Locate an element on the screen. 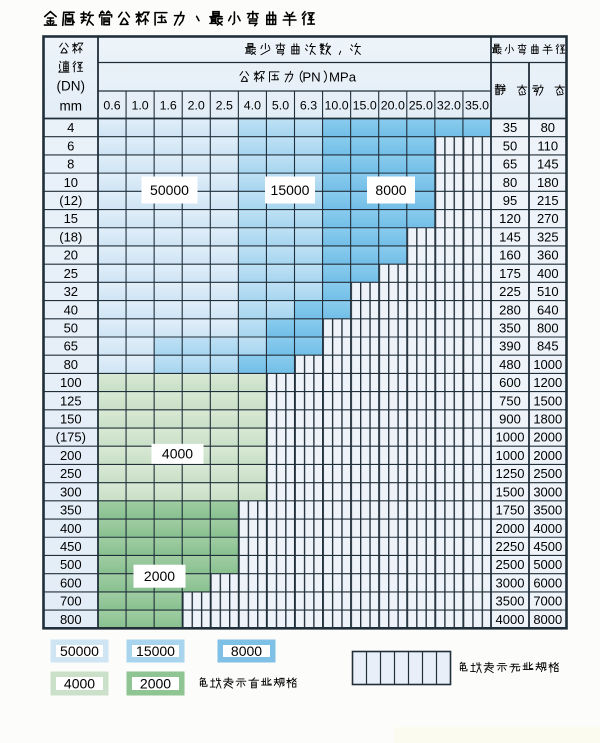  svg-text: 270 is located at coordinates (548, 218).